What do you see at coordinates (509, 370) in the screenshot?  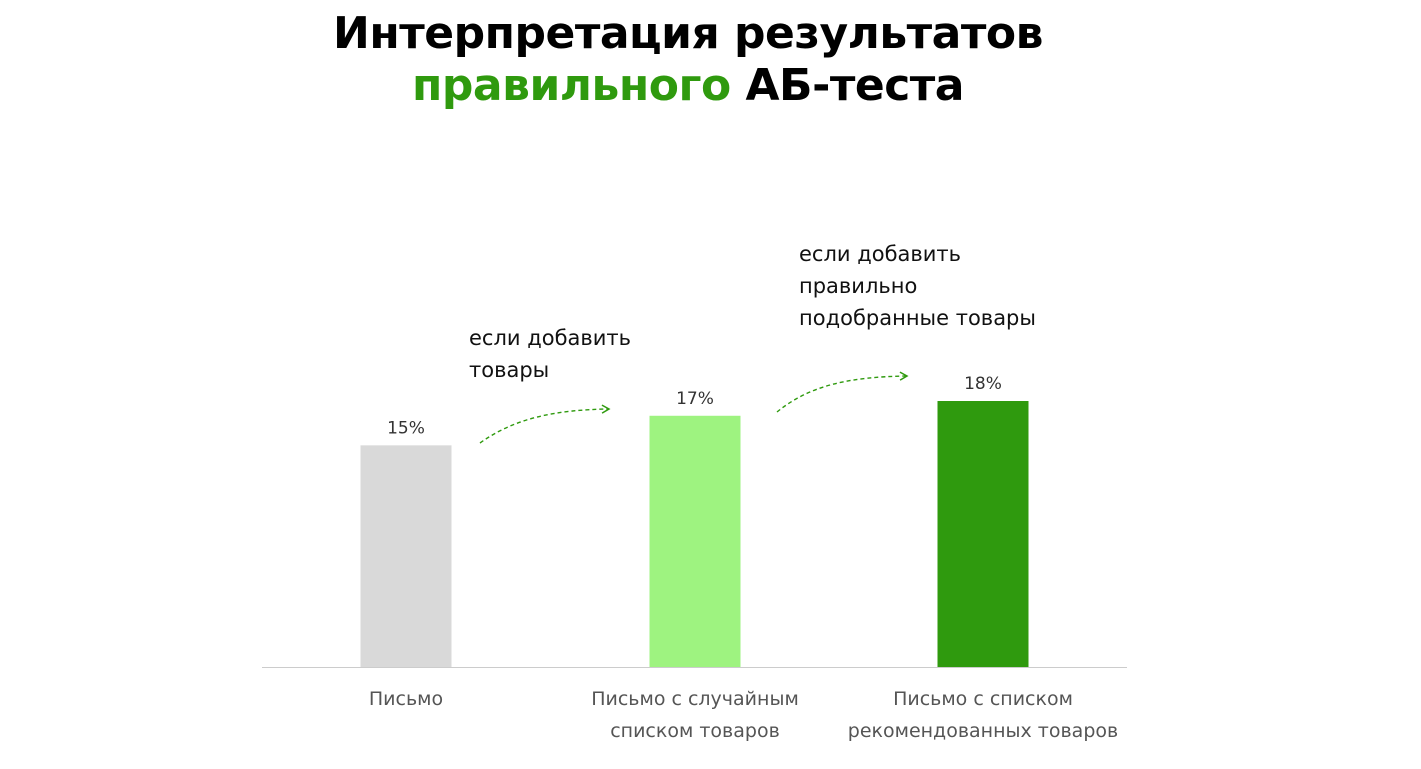 I see `annotation-1-line-2: товары` at bounding box center [509, 370].